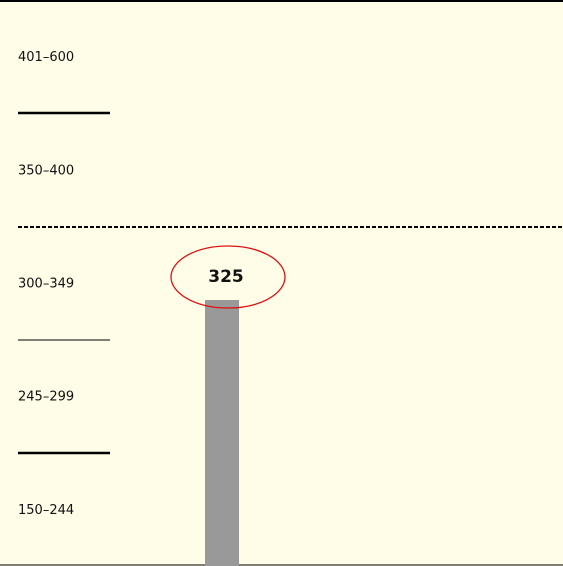 The width and height of the screenshot is (563, 566). I want to click on score-label: 325, so click(226, 277).